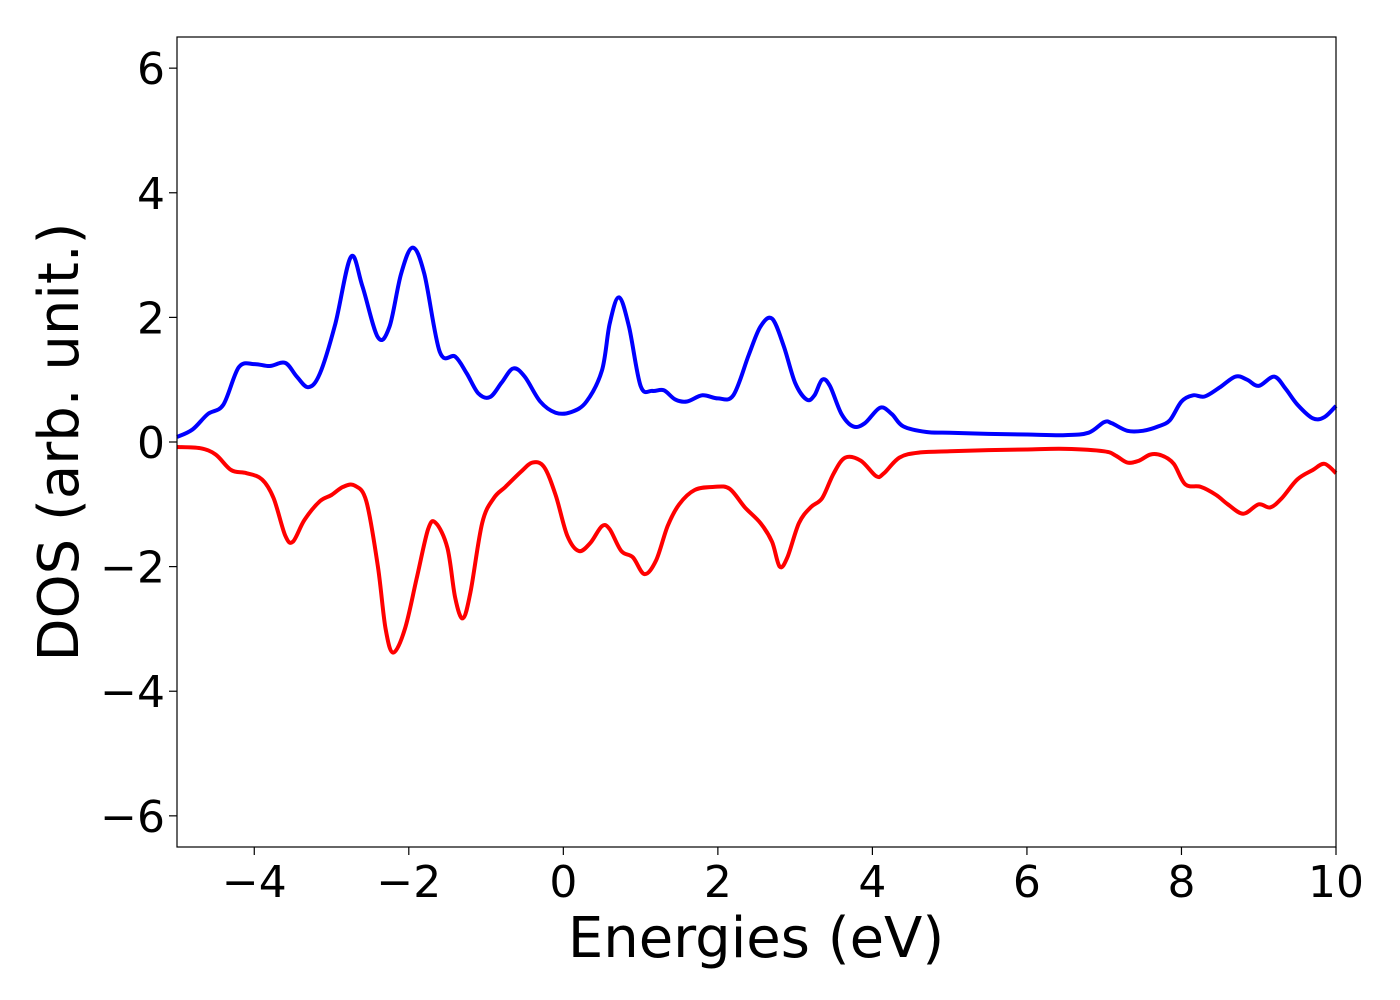 Image resolution: width=1400 pixels, height=1000 pixels. Describe the element at coordinates (1181, 882) in the screenshot. I see `x-tick-label: 8` at that location.